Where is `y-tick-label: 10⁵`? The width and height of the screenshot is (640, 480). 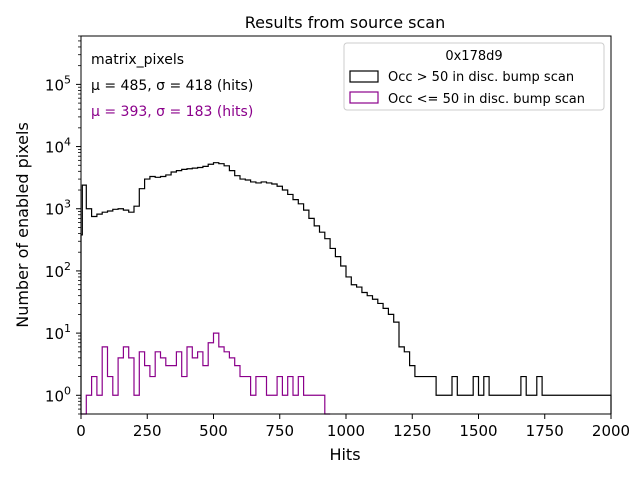 y-tick-label: 10⁵ is located at coordinates (58, 83).